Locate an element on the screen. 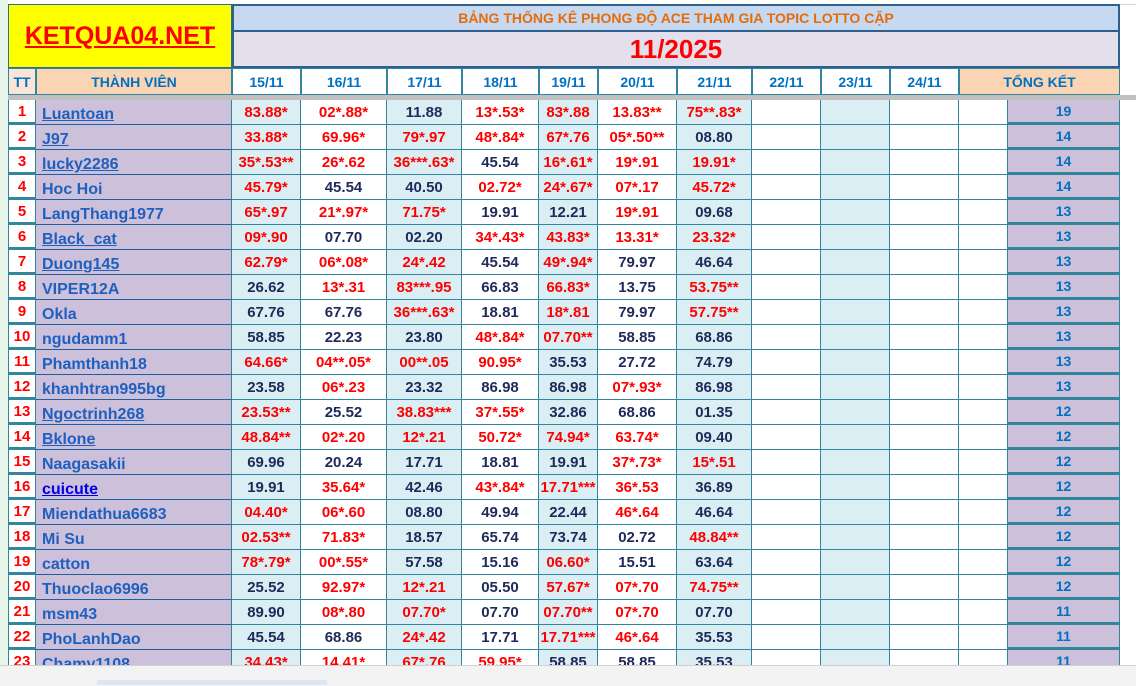  result-cell: 14.41* is located at coordinates (344, 657).